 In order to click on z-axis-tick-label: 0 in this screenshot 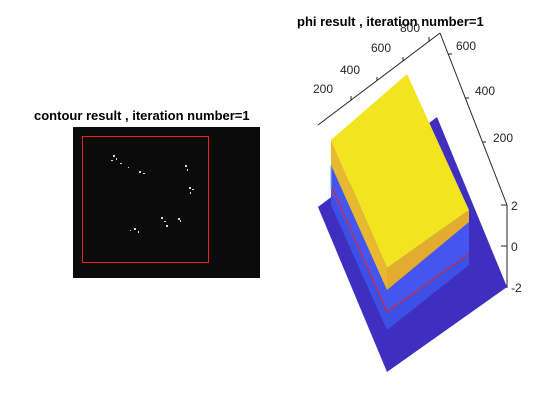, I will do `click(514, 247)`.